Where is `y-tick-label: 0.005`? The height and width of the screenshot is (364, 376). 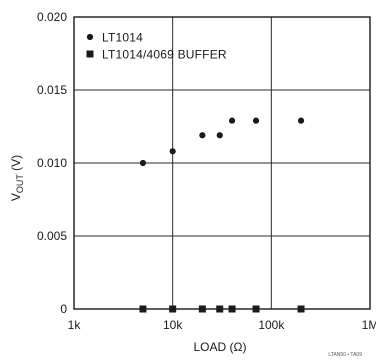 y-tick-label: 0.005 is located at coordinates (52, 236).